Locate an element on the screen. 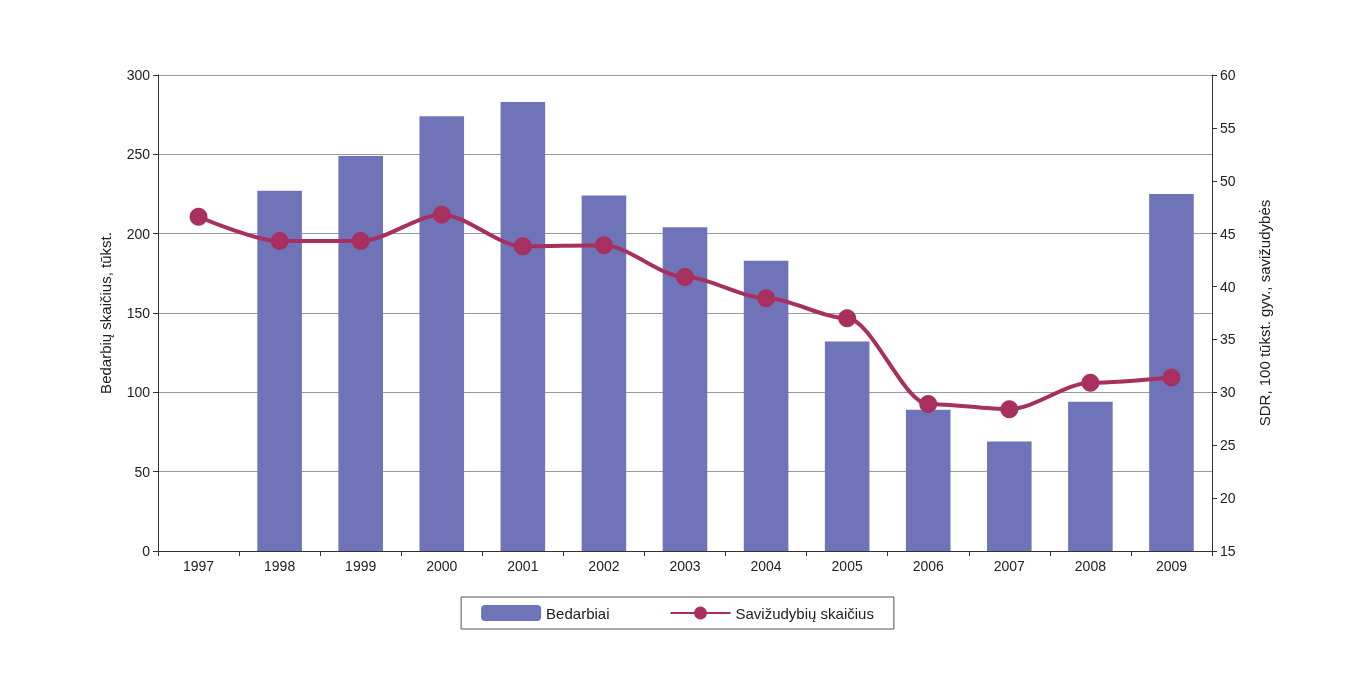  y2-tick-label: 35 is located at coordinates (1228, 339).